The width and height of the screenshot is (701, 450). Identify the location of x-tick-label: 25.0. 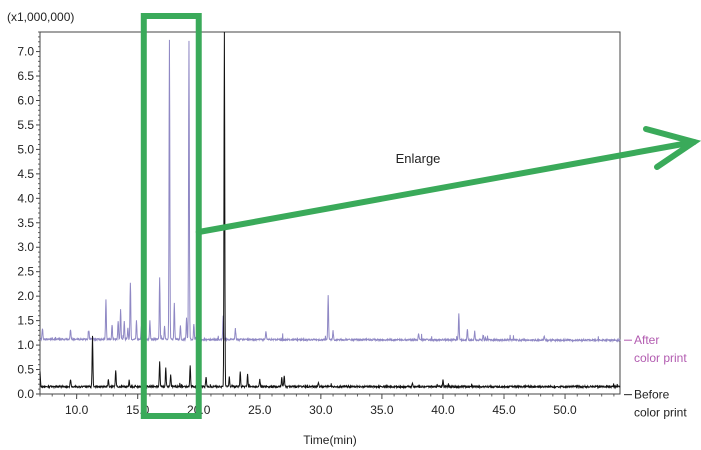
(260, 410).